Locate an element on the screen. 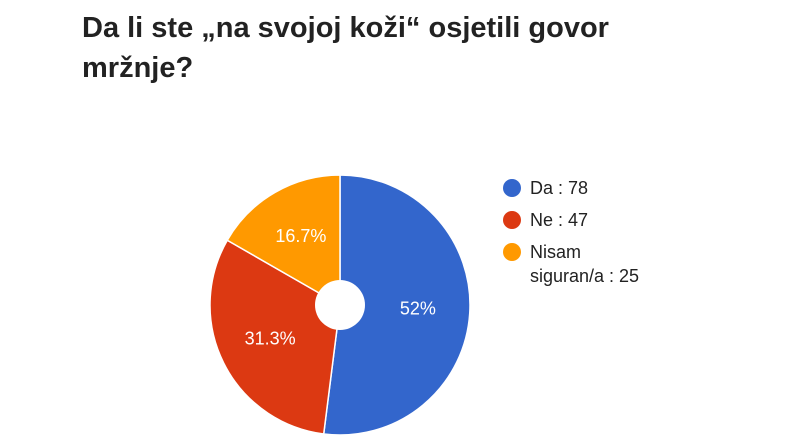 The width and height of the screenshot is (800, 437). legend-entry: Da : 78 is located at coordinates (559, 188).